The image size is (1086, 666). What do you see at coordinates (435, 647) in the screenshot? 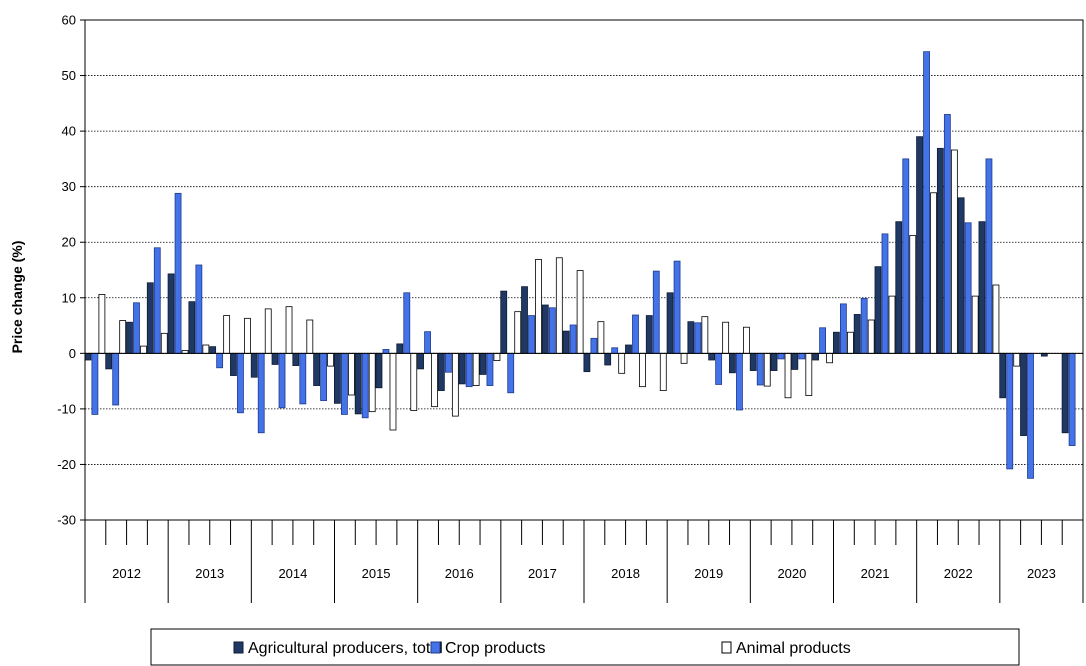
I see `legend-swatch` at bounding box center [435, 647].